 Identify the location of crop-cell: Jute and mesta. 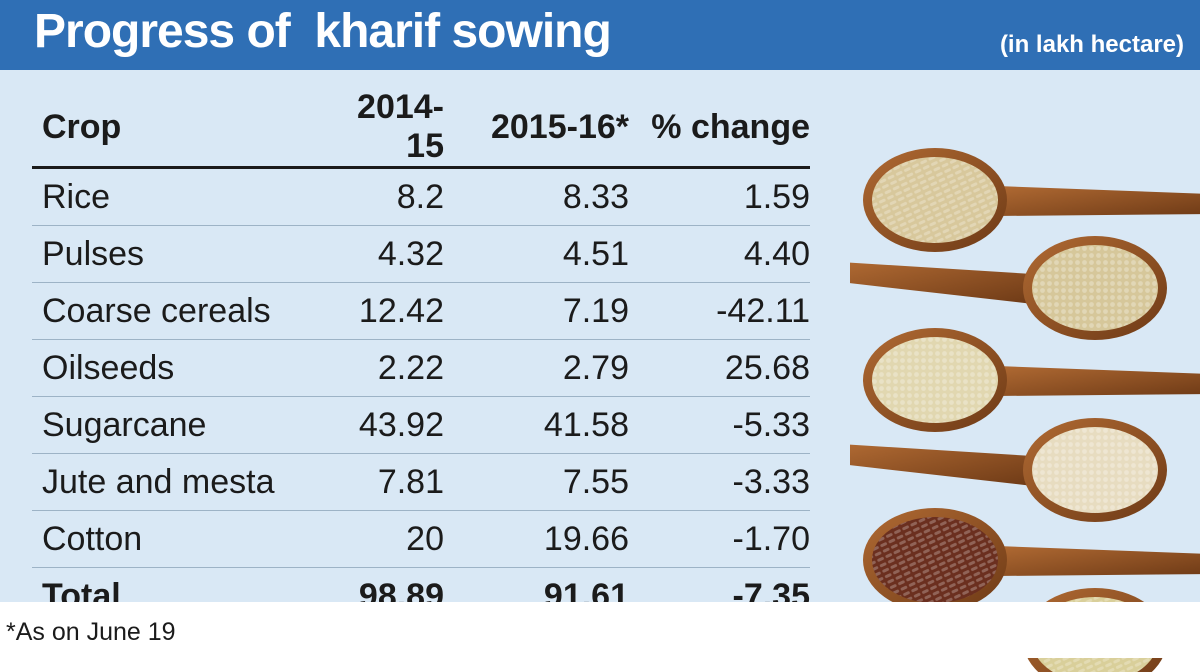
(179, 482).